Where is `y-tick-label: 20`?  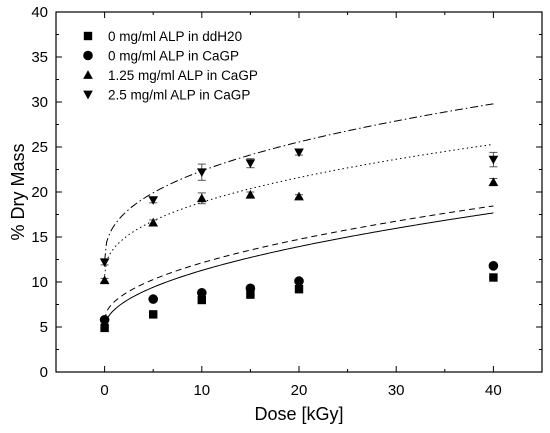
y-tick-label: 20 is located at coordinates (39, 192).